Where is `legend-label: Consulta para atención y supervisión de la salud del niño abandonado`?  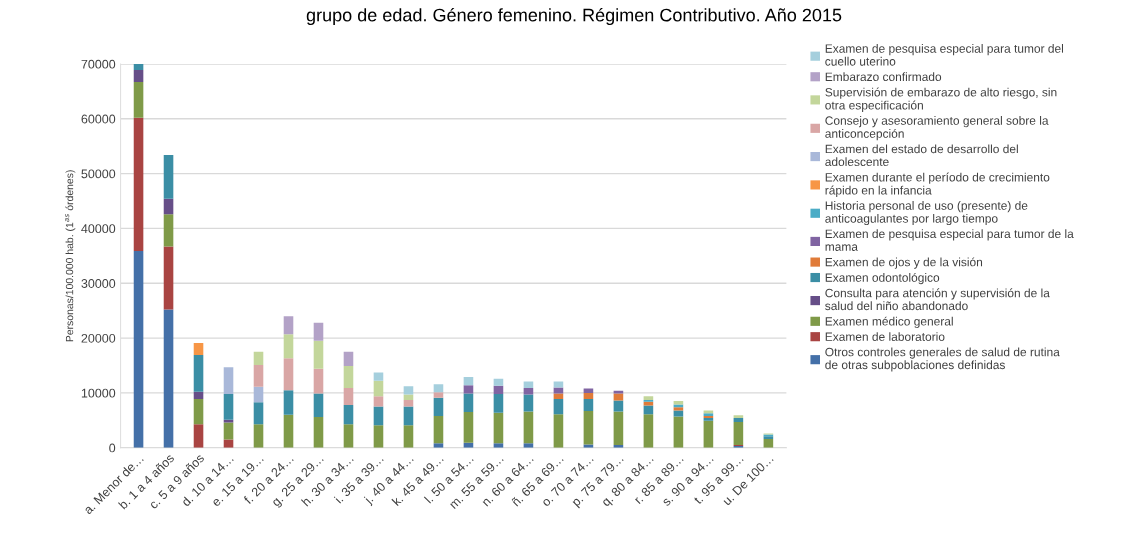 legend-label: Consulta para atención y supervisión de la salud del niño abandonado is located at coordinates (937, 299).